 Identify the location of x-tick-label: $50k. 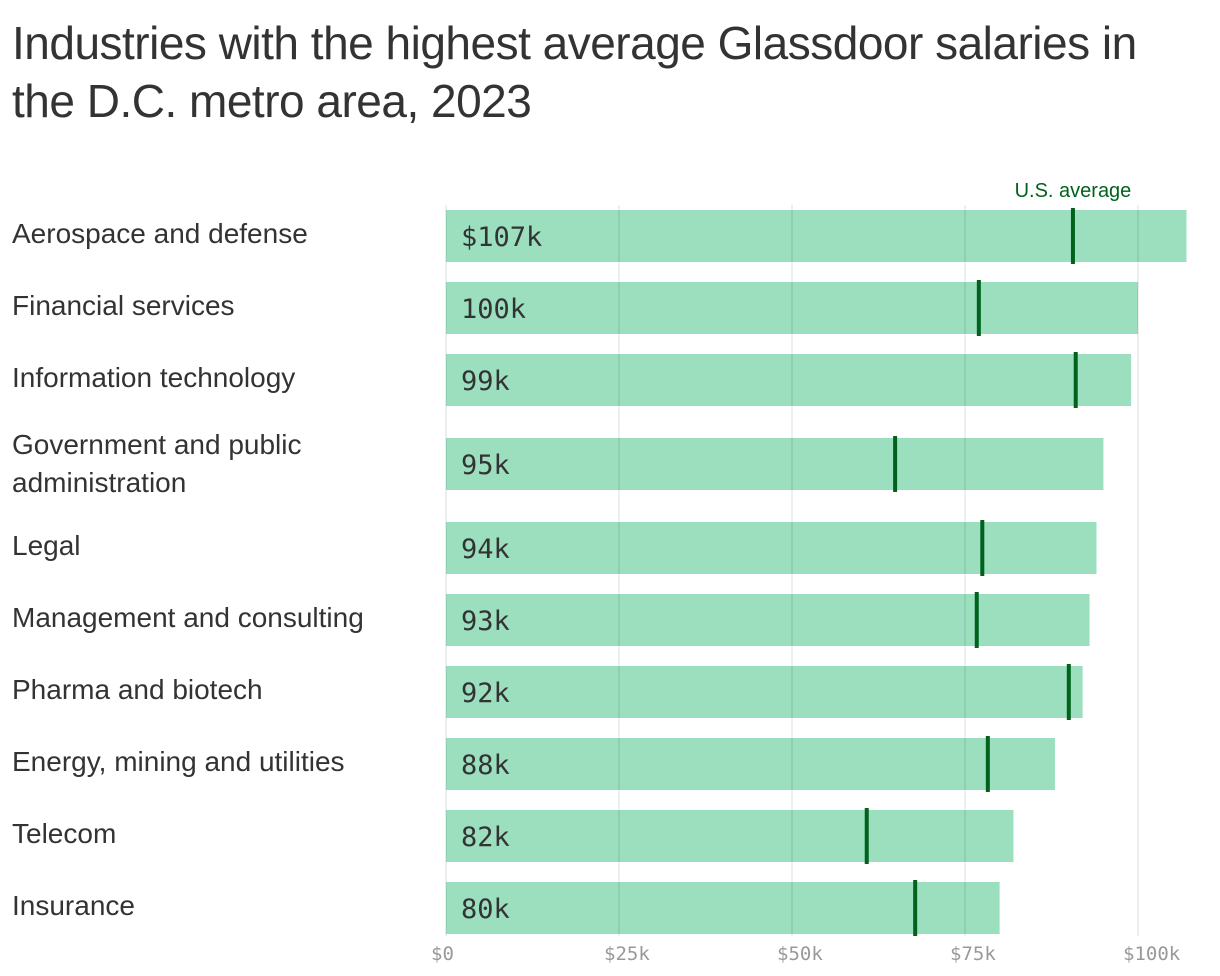
(800, 954).